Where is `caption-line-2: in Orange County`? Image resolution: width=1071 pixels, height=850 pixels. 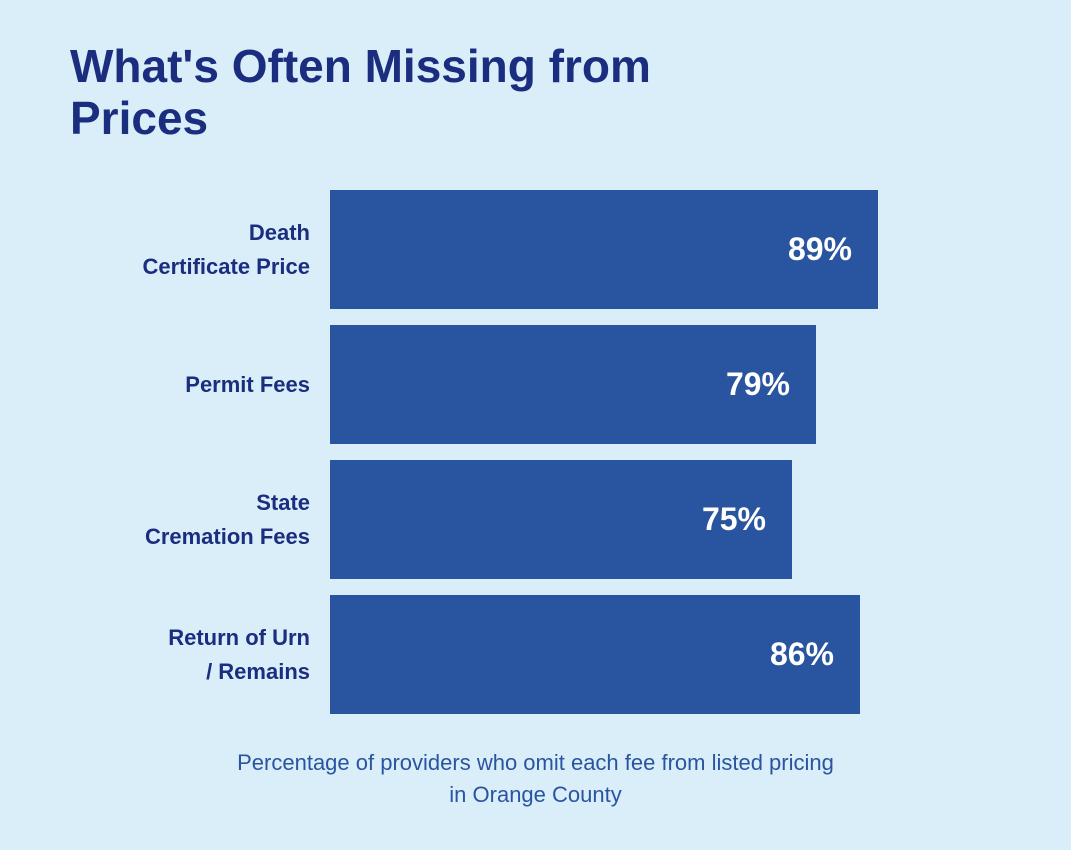 caption-line-2: in Orange County is located at coordinates (535, 794).